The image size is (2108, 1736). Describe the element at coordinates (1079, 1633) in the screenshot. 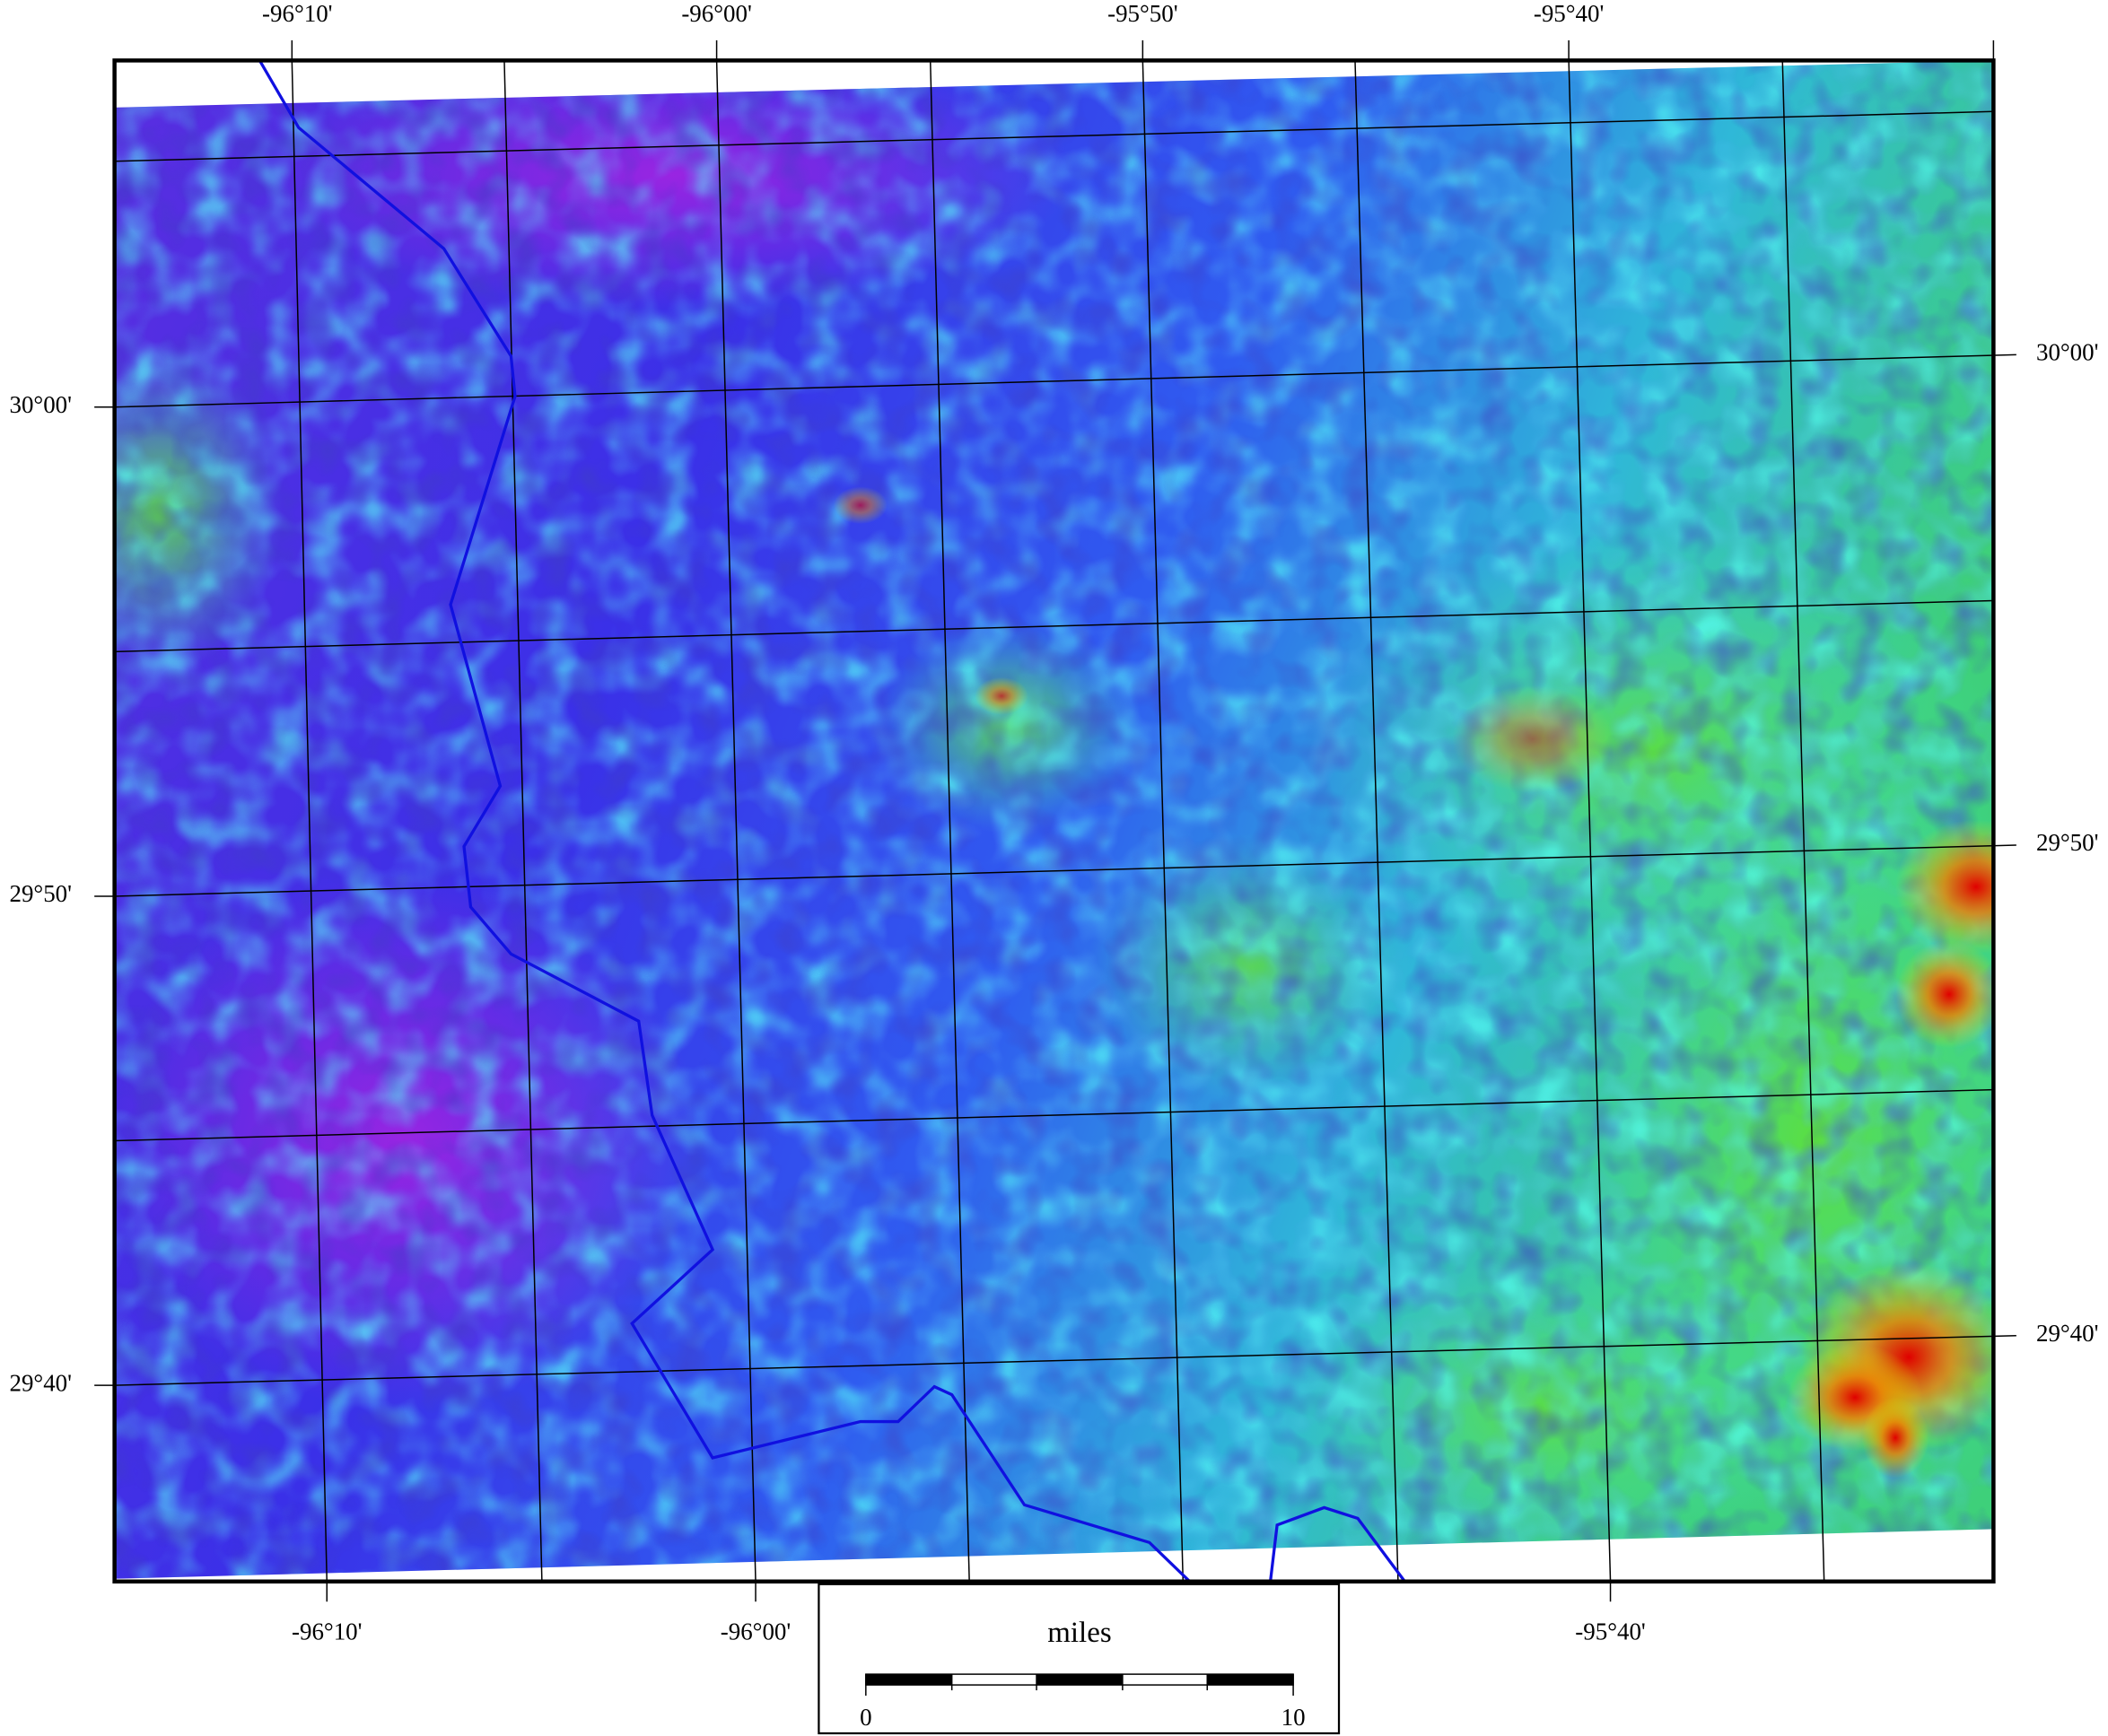

I see `scale-unit: miles` at that location.